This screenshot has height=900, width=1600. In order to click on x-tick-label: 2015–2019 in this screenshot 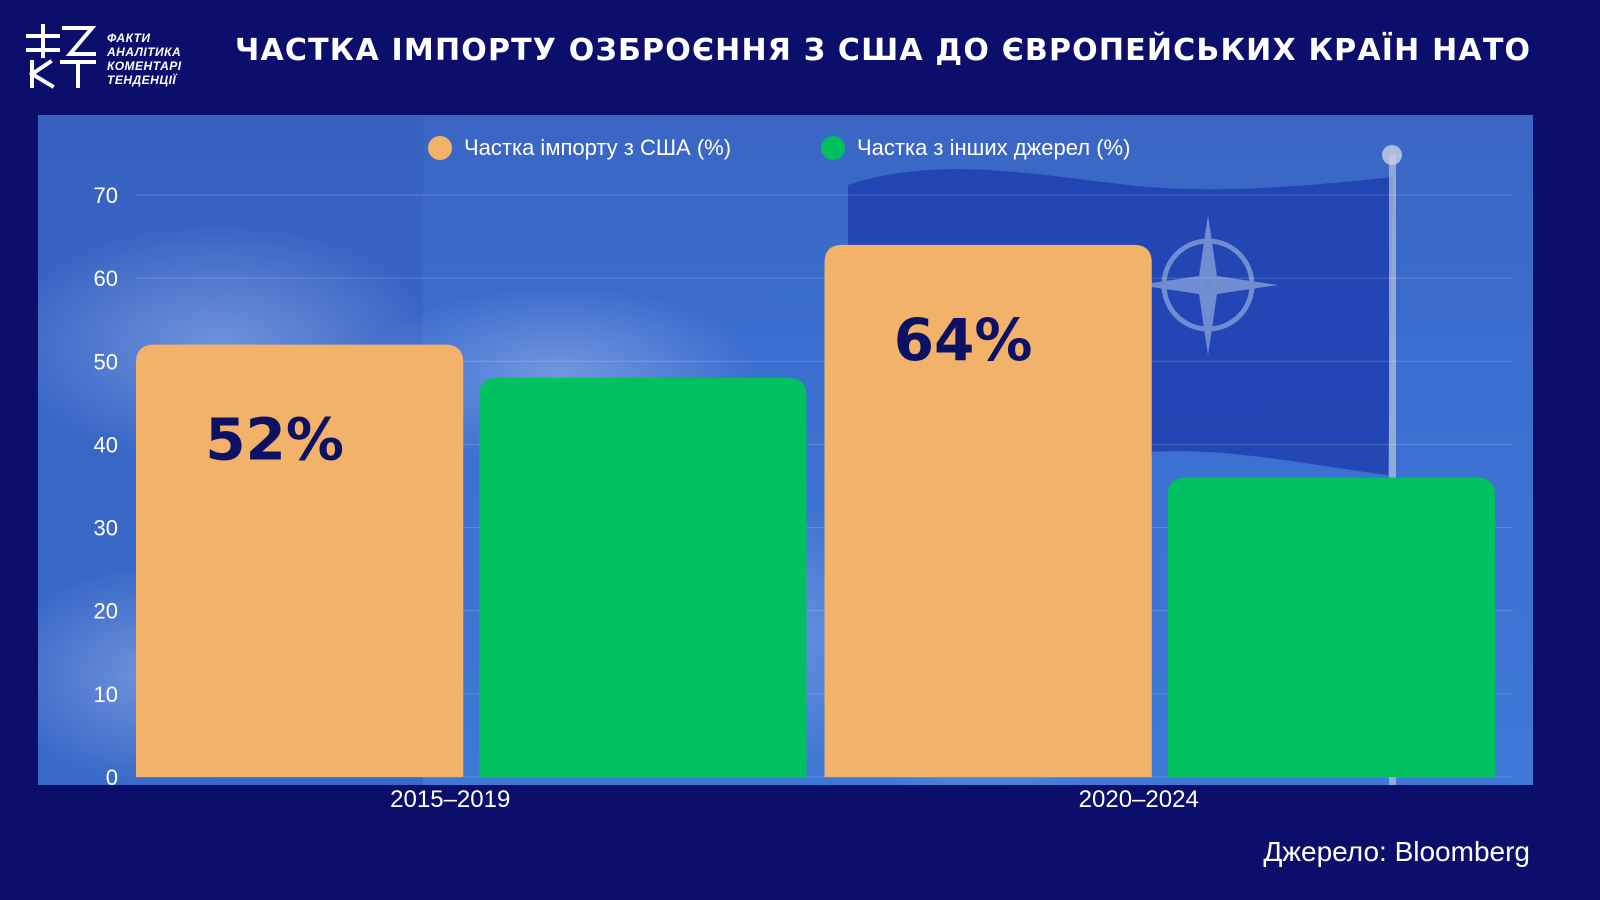, I will do `click(450, 799)`.